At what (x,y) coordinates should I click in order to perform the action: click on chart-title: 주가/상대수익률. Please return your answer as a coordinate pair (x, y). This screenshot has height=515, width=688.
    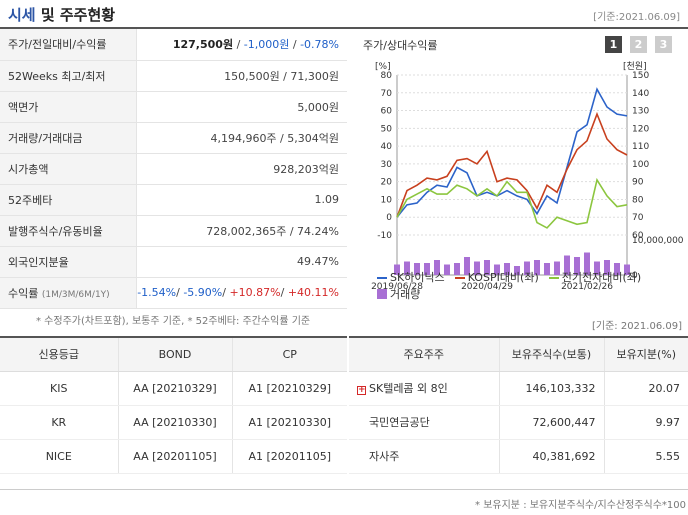
    Looking at the image, I should click on (400, 45).